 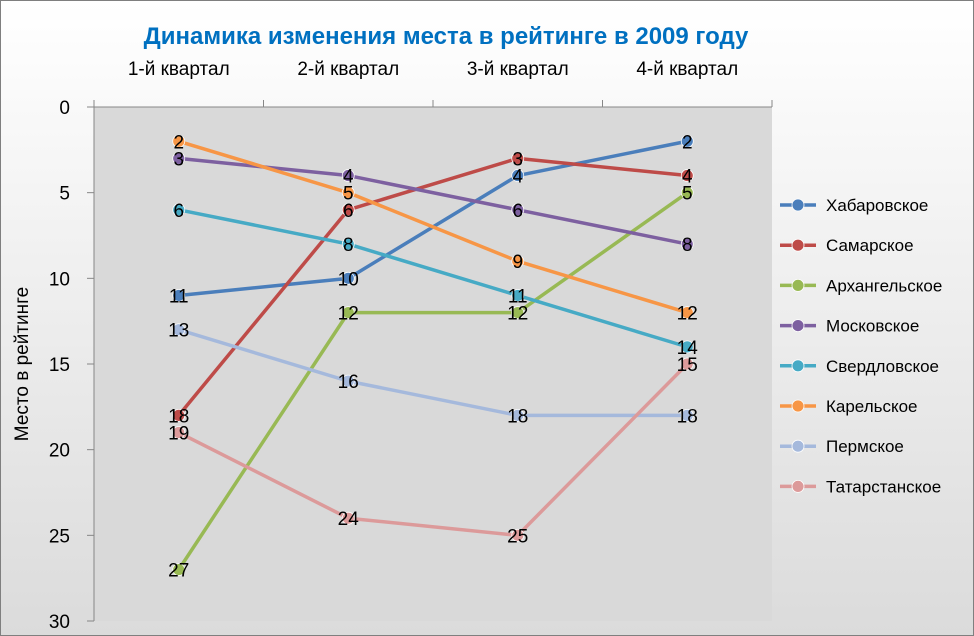 I want to click on legend-entry: Карельское, so click(x=872, y=406).